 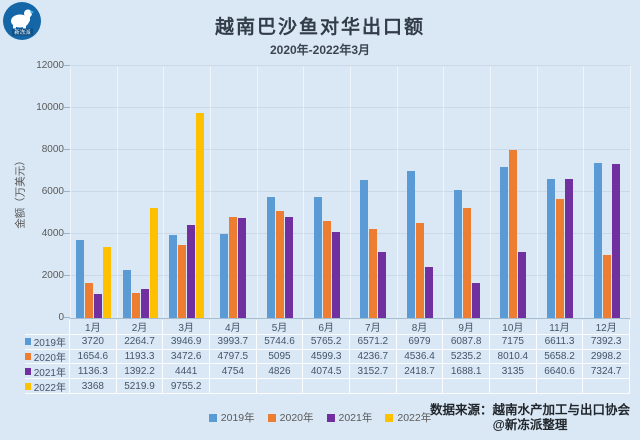 What do you see at coordinates (457, 254) in the screenshot?
I see `bar-2019年-9月` at bounding box center [457, 254].